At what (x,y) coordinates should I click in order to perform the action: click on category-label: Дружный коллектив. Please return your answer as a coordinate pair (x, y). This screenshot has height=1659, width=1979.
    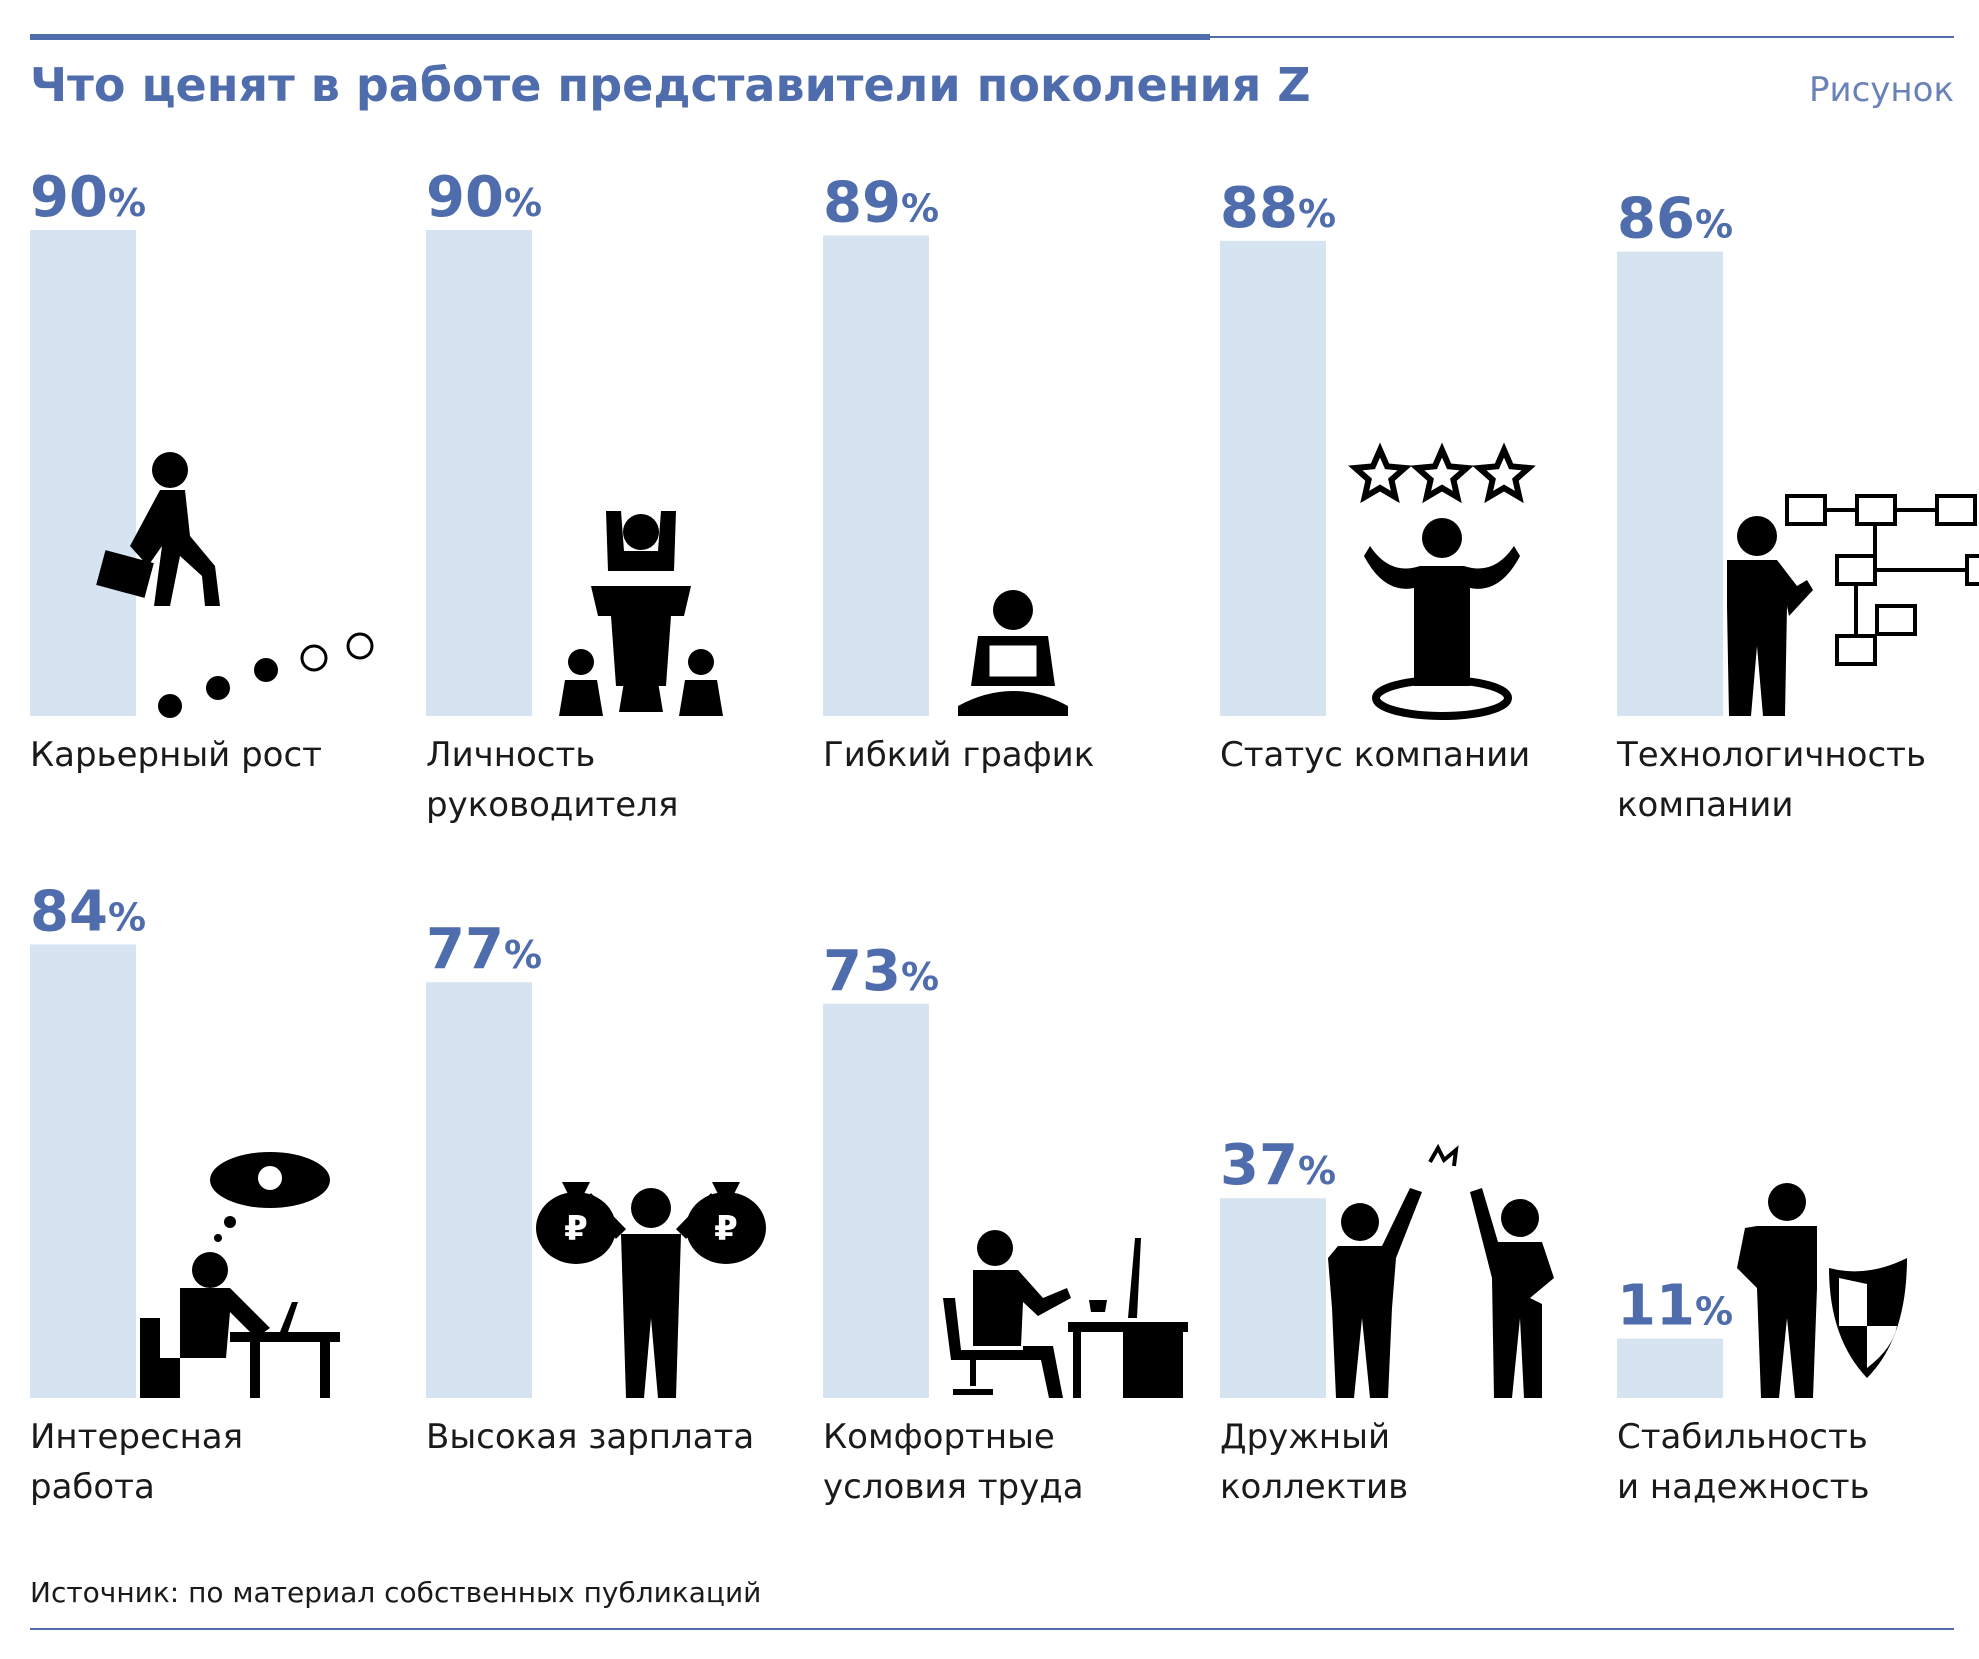
    Looking at the image, I should click on (1314, 1462).